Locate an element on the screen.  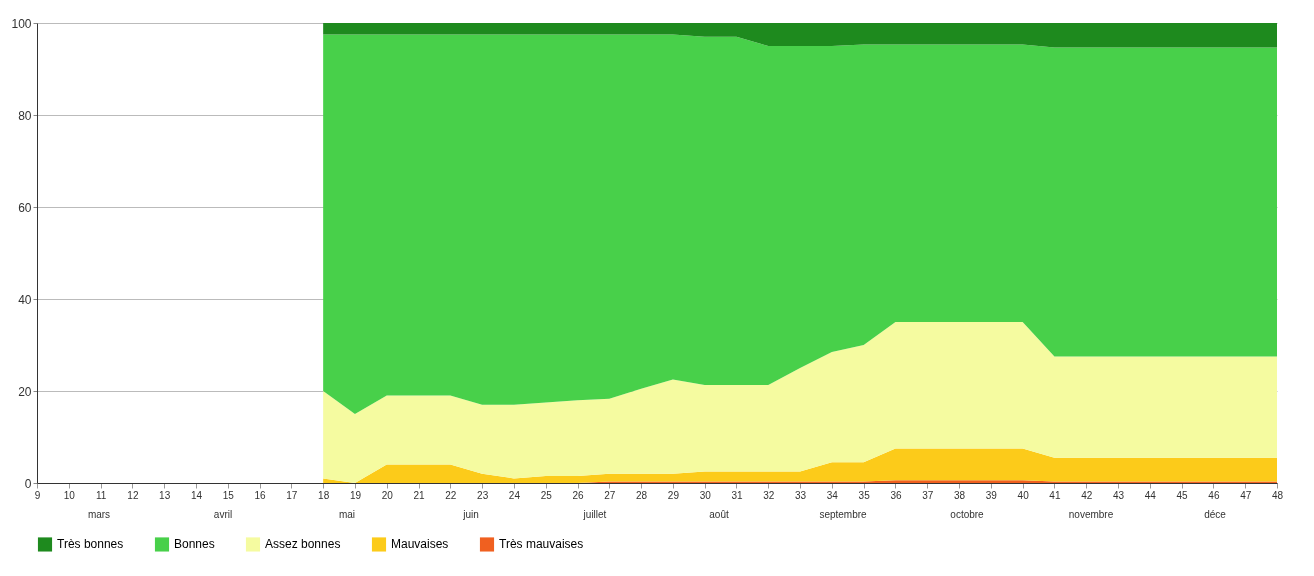
x-tick-label: 47 is located at coordinates (1246, 495).